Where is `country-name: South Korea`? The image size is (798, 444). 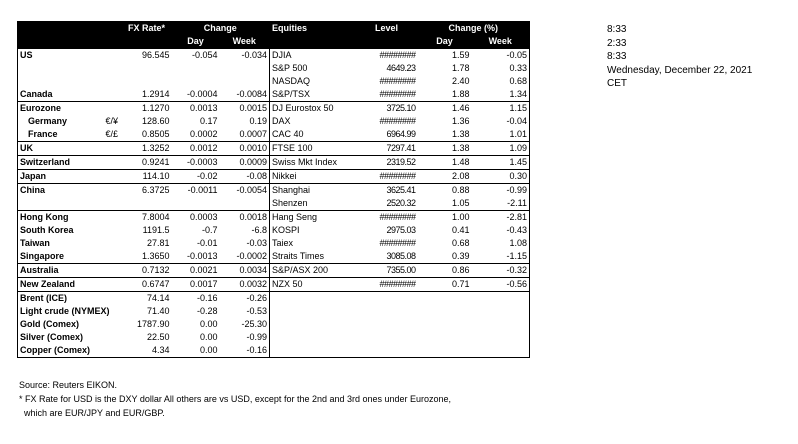 country-name: South Korea is located at coordinates (47, 230).